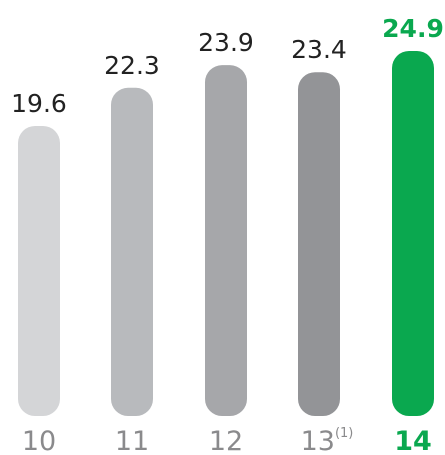 The height and width of the screenshot is (455, 445). What do you see at coordinates (132, 440) in the screenshot?
I see `category-label-11: 11` at bounding box center [132, 440].